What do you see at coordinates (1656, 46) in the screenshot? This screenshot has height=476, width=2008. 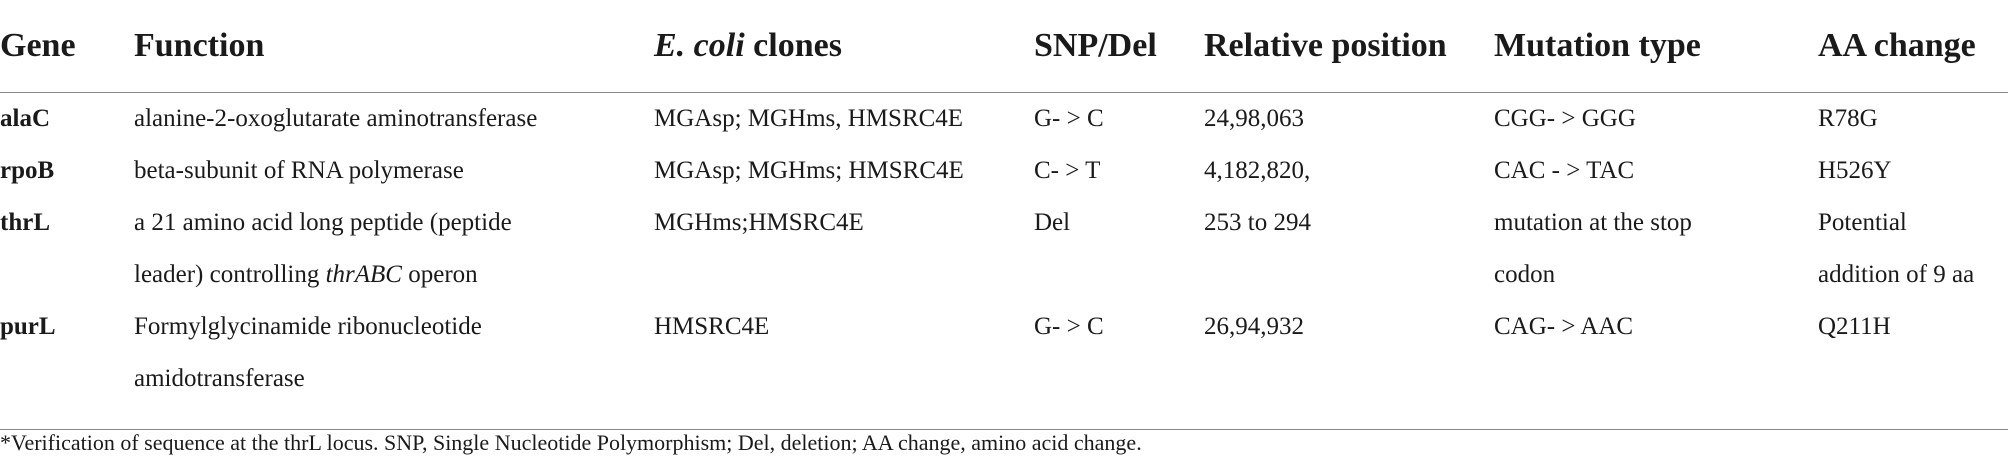 I see `header-mutation: Mutation type` at bounding box center [1656, 46].